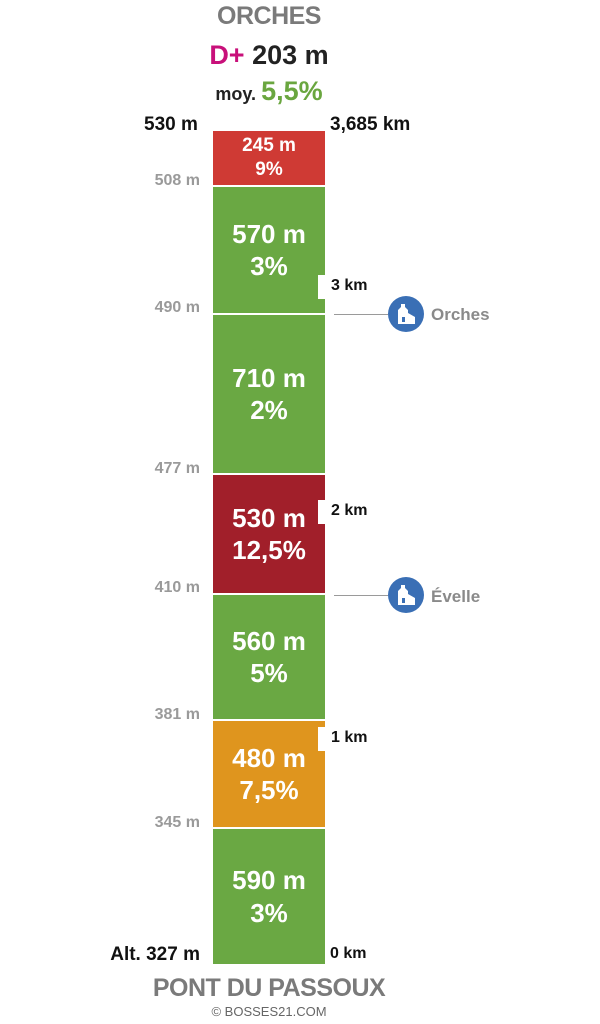 The width and height of the screenshot is (600, 1024). I want to click on climb-title: ORCHES, so click(269, 16).